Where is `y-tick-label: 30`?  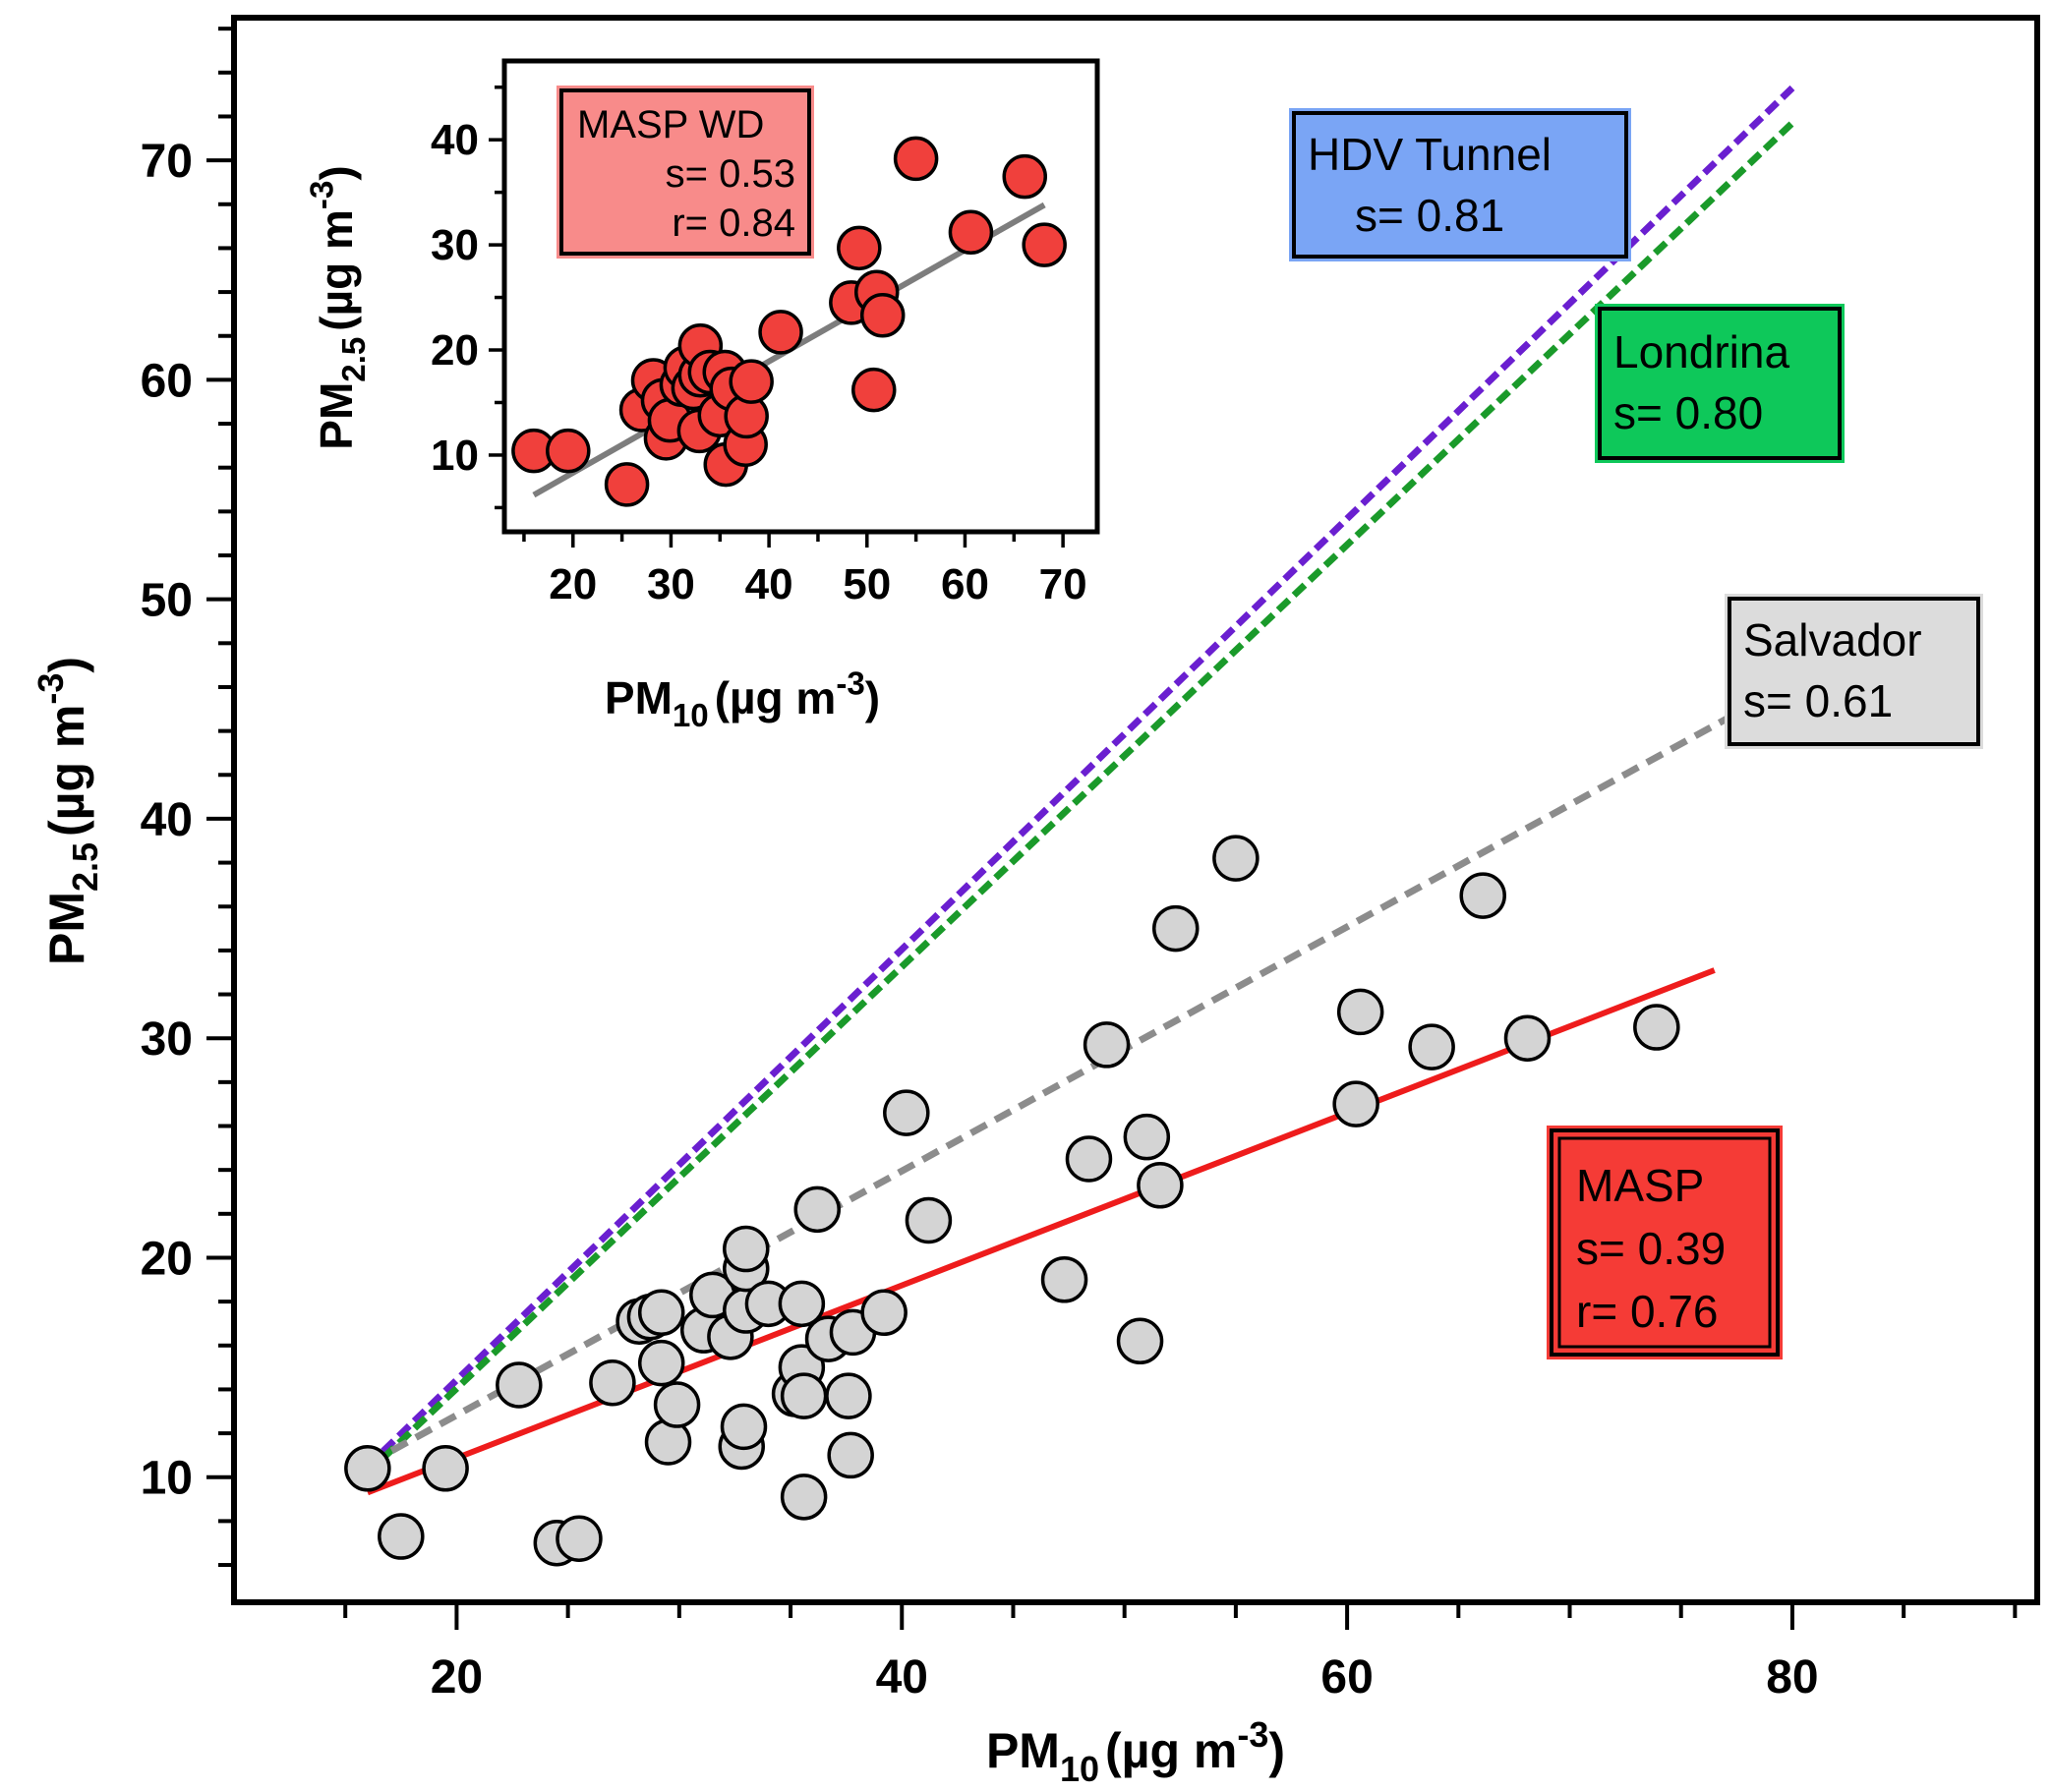 y-tick-label: 30 is located at coordinates (167, 1039).